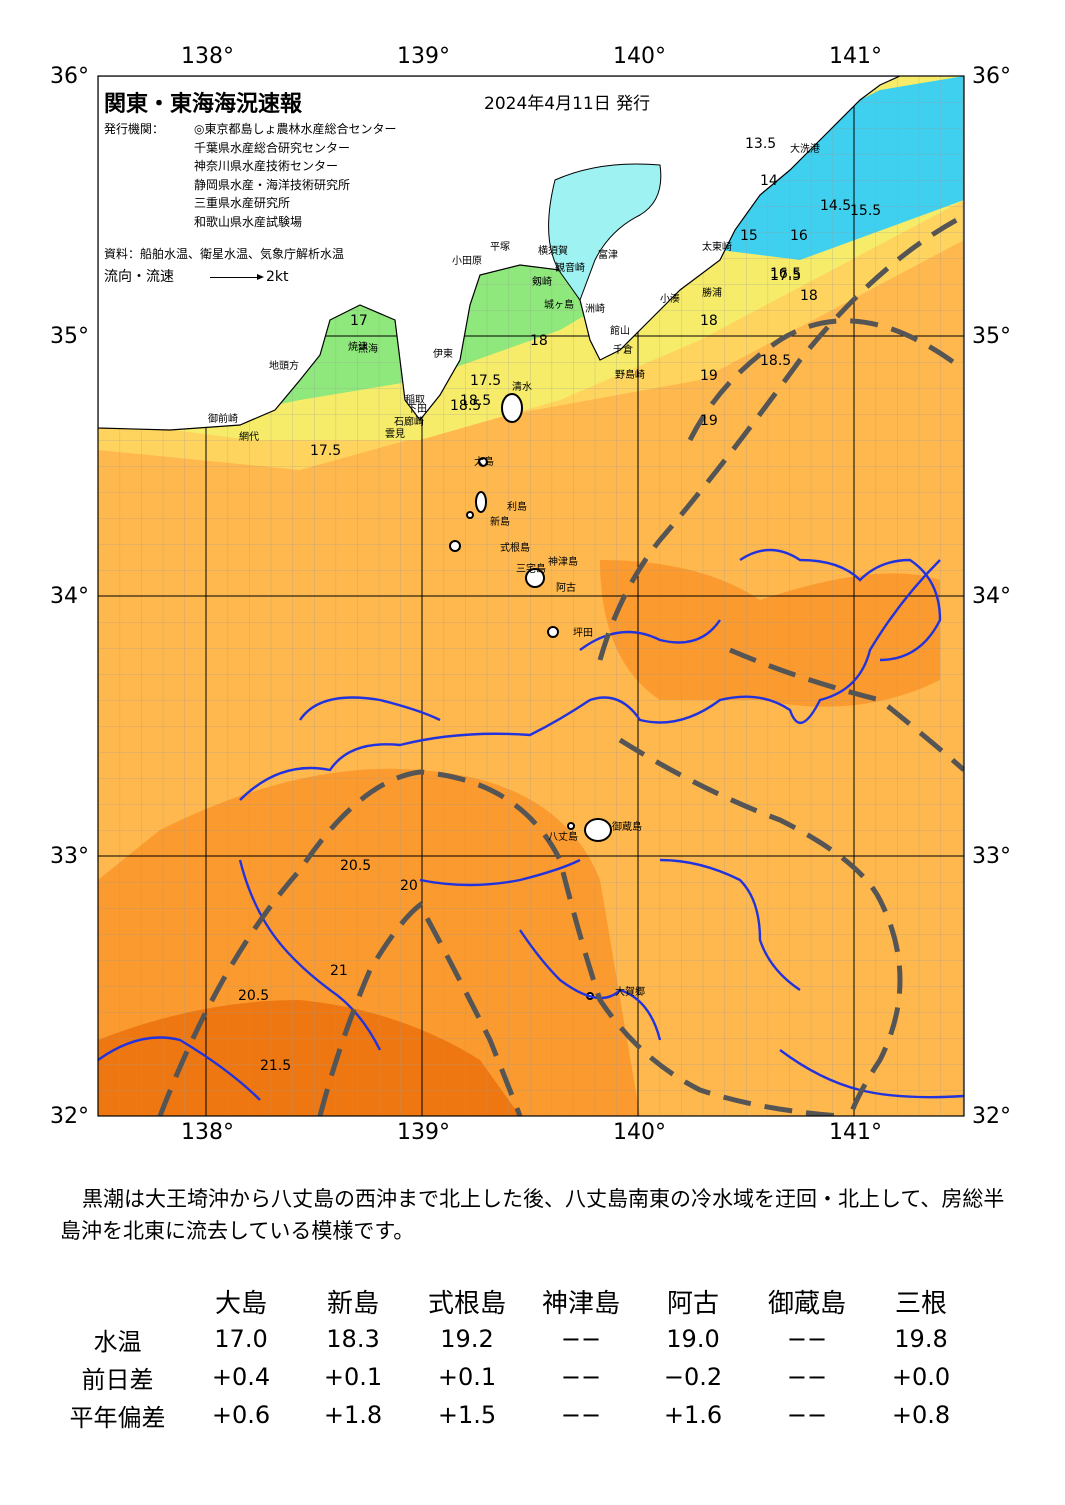  Describe the element at coordinates (921, 1377) in the screenshot. I see `table-cell: +0.0` at that location.